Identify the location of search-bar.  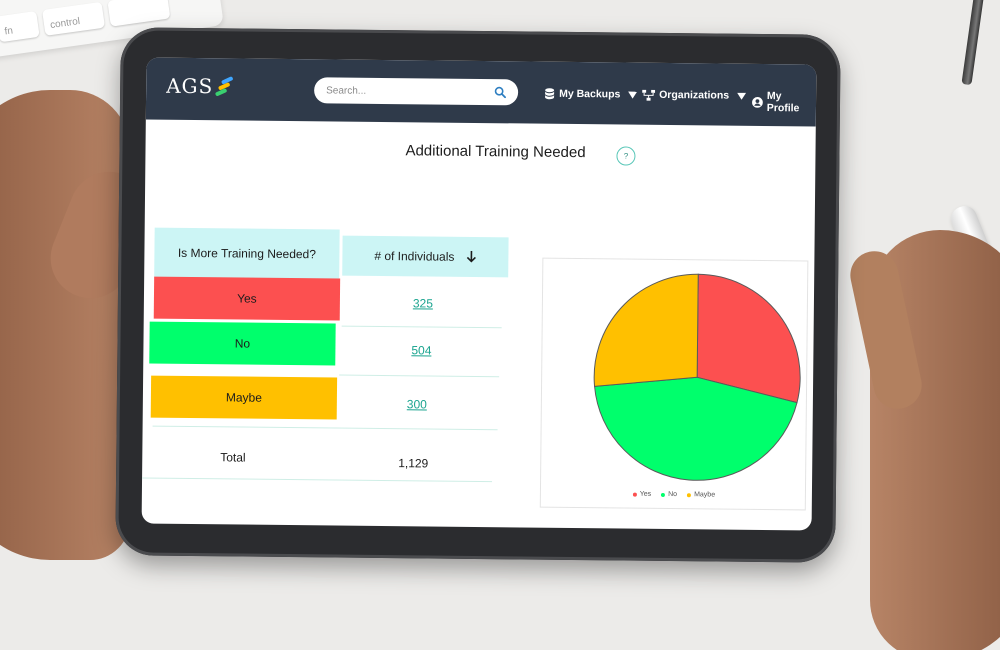
(416, 91).